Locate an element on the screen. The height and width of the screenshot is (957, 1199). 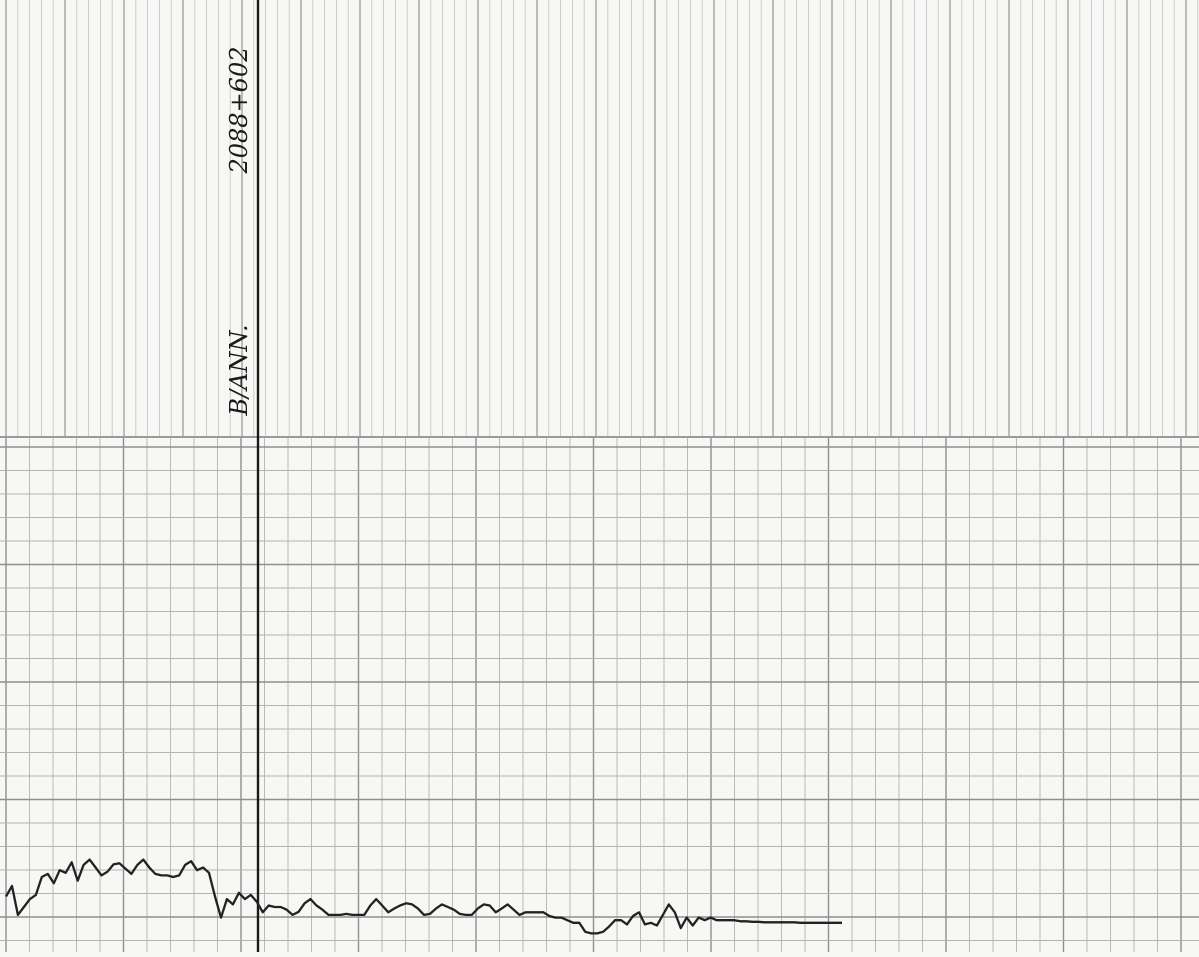
trace-layer is located at coordinates (423, 896).